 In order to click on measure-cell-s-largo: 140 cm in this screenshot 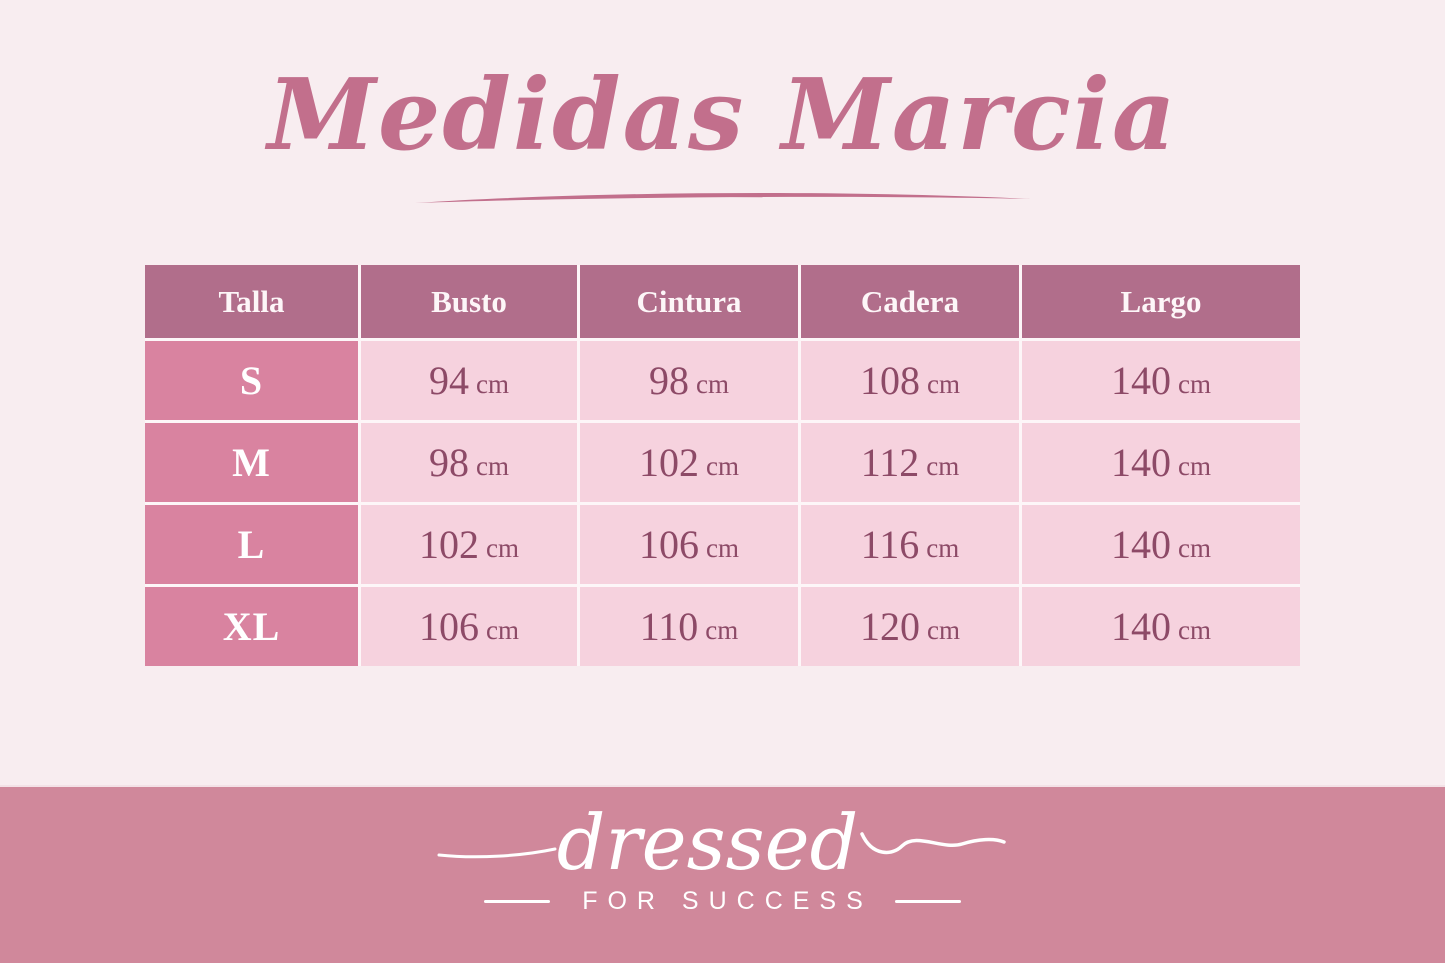, I will do `click(1161, 380)`.